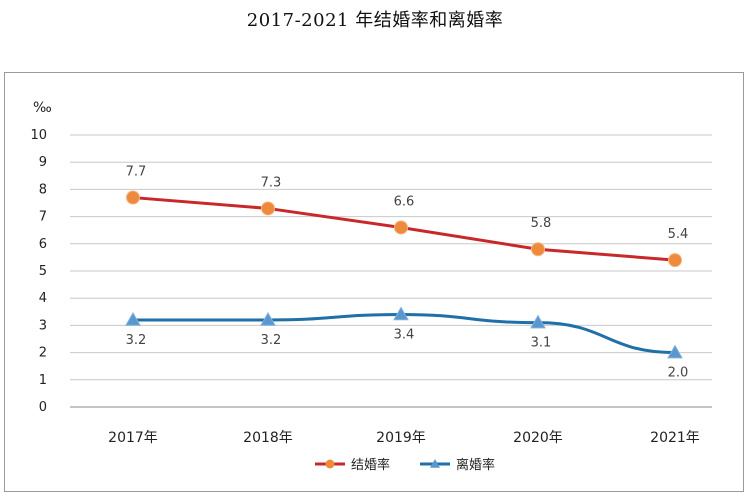  What do you see at coordinates (370, 465) in the screenshot?
I see `legend-marriage-rate-label: 结婚率` at bounding box center [370, 465].